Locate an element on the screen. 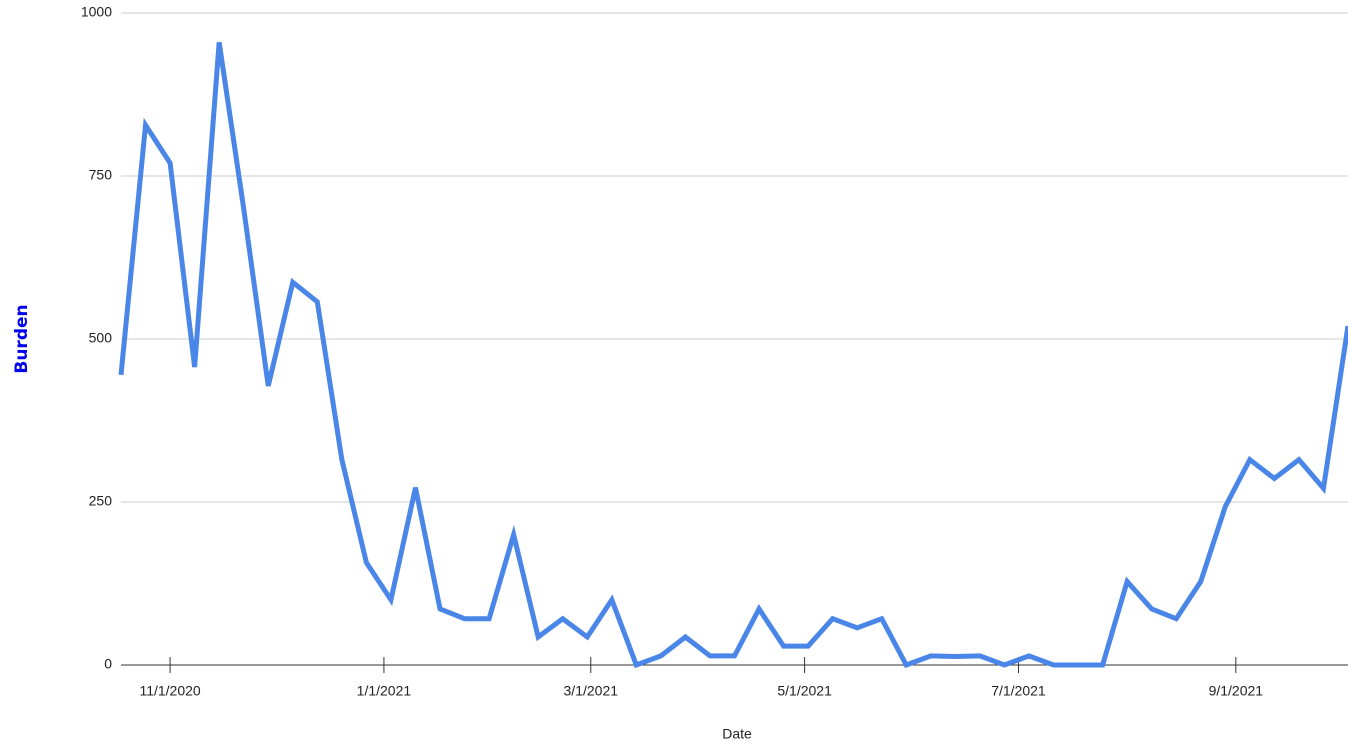 This screenshot has width=1348, height=744. x-axis-label: Date is located at coordinates (737, 734).